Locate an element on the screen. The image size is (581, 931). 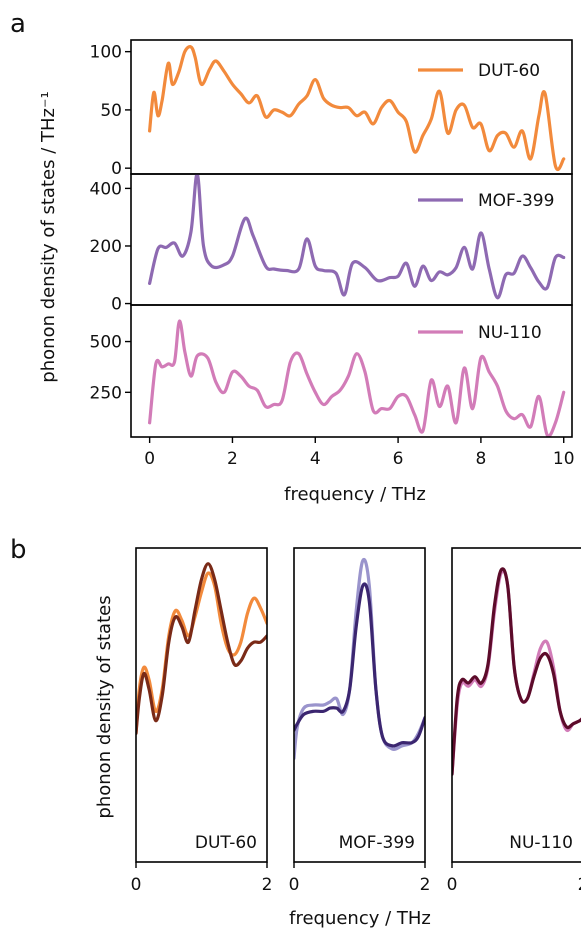
panel-a-mid: 0 200 400 MOF-399 is located at coordinates (331, 244).